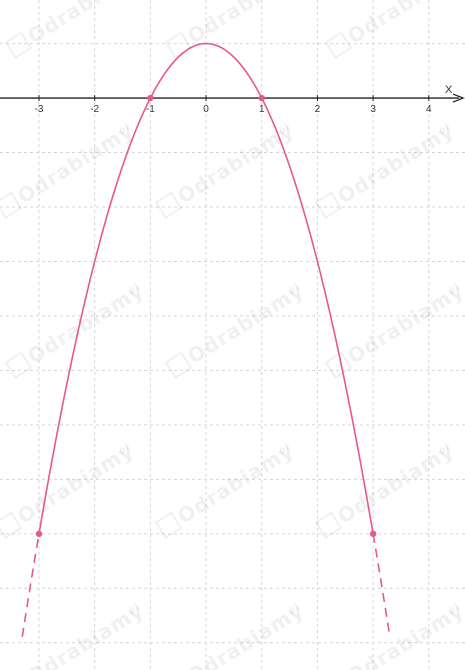 The height and width of the screenshot is (670, 465). I want to click on x-tick-labels: -3 -2 -1 0 1 2 3 4, so click(233, 105).